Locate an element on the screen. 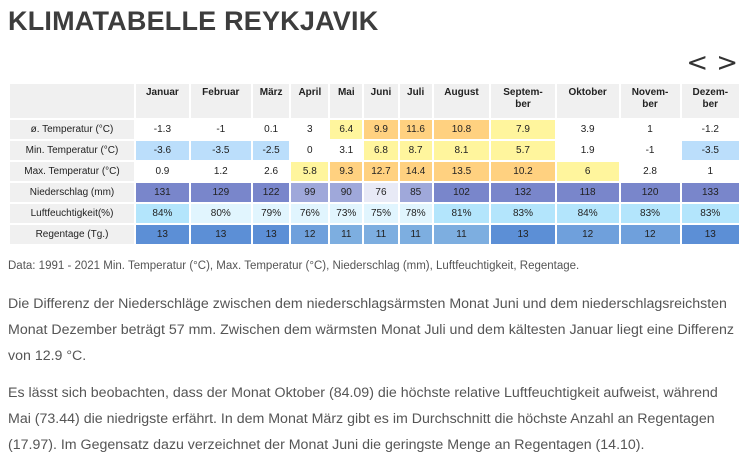 Image resolution: width=742 pixels, height=460 pixels. month-header-line: Juli is located at coordinates (416, 92).